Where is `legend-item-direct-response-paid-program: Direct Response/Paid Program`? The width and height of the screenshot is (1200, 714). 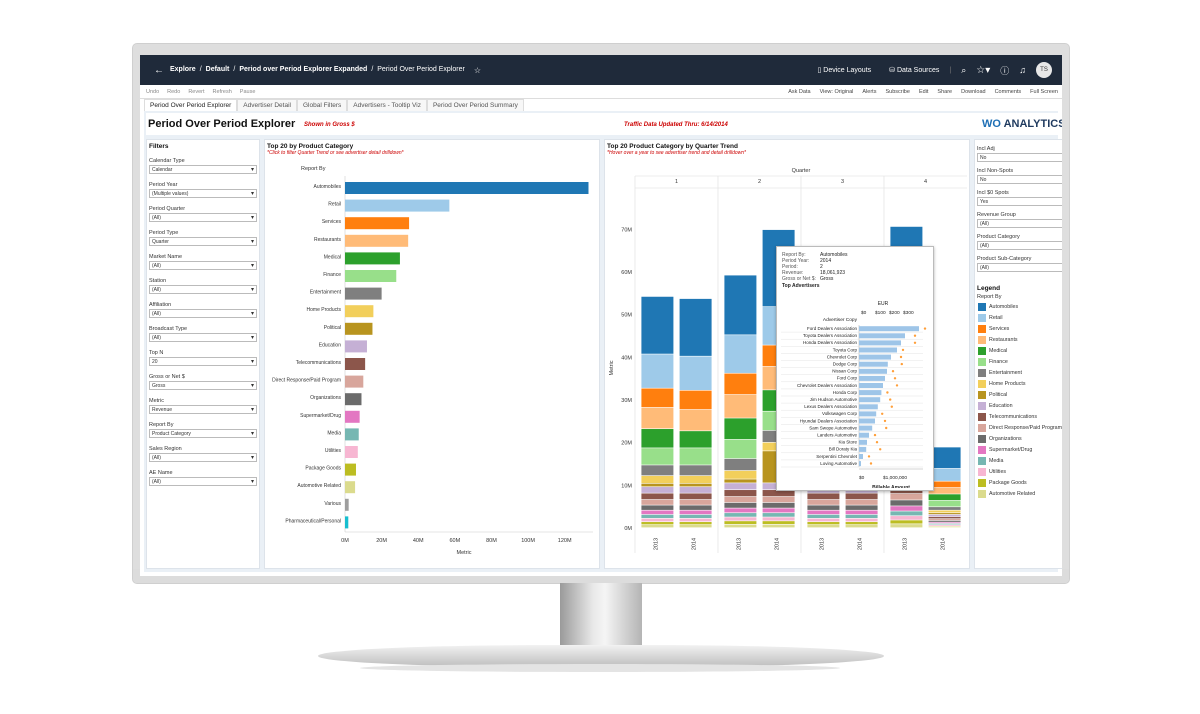 legend-item-direct-response-paid-program: Direct Response/Paid Program is located at coordinates (1020, 427).